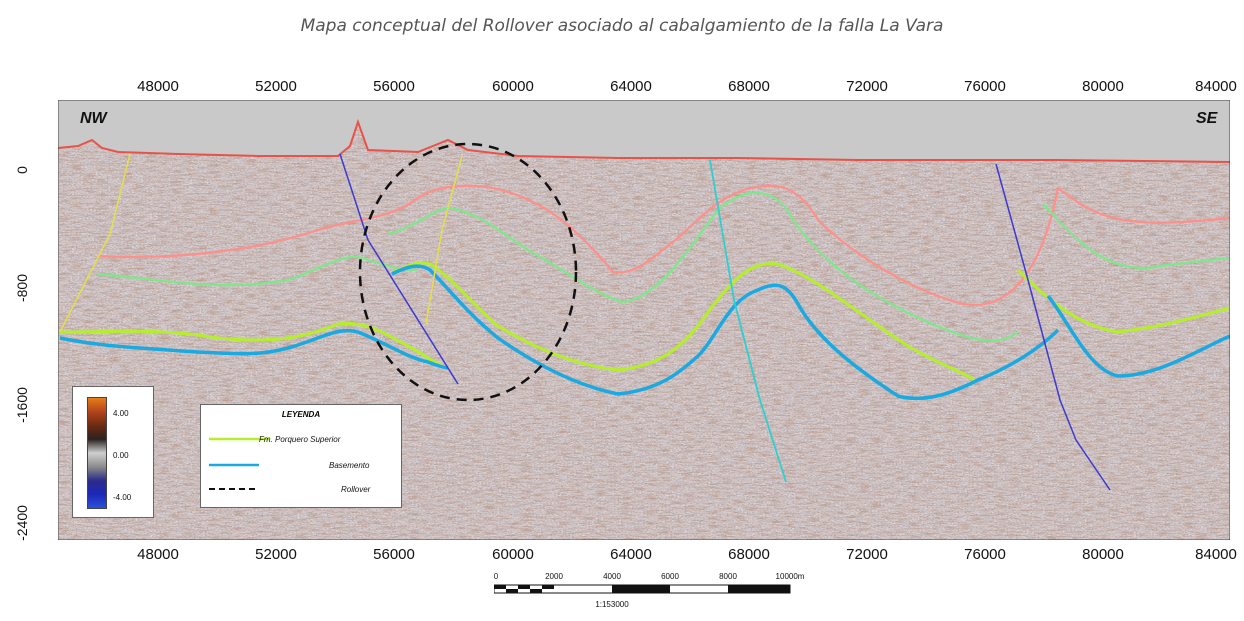  What do you see at coordinates (356, 489) in the screenshot?
I see `legend-label: Rollover` at bounding box center [356, 489].